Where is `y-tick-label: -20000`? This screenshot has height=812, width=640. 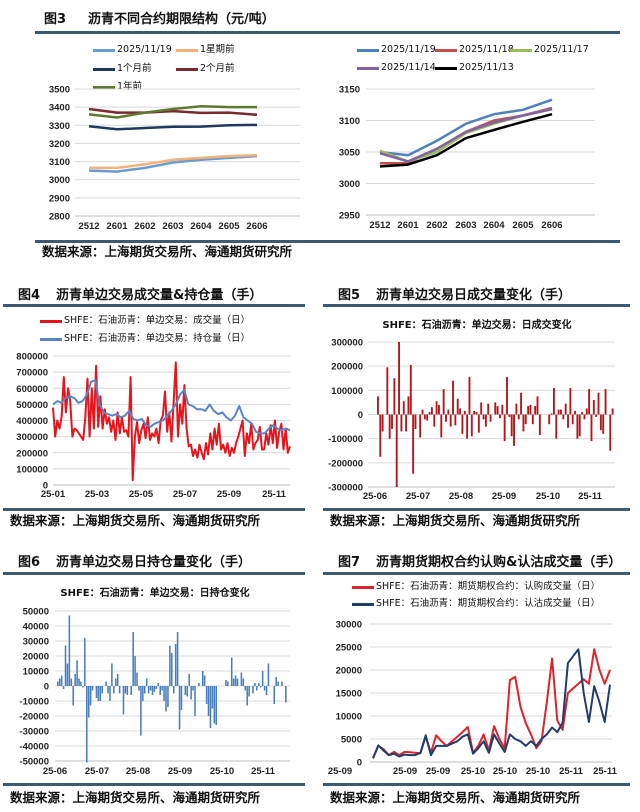
y-tick-label: -20000 is located at coordinates (34, 717).